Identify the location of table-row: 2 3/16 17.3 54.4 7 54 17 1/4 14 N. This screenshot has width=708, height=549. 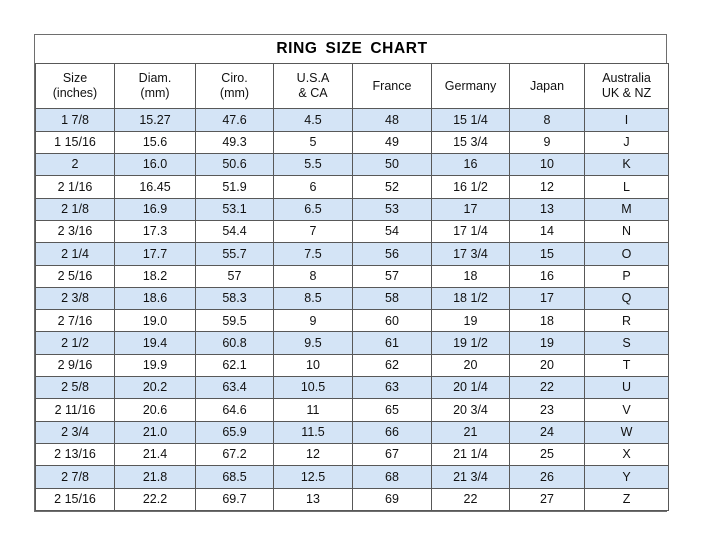
(352, 231).